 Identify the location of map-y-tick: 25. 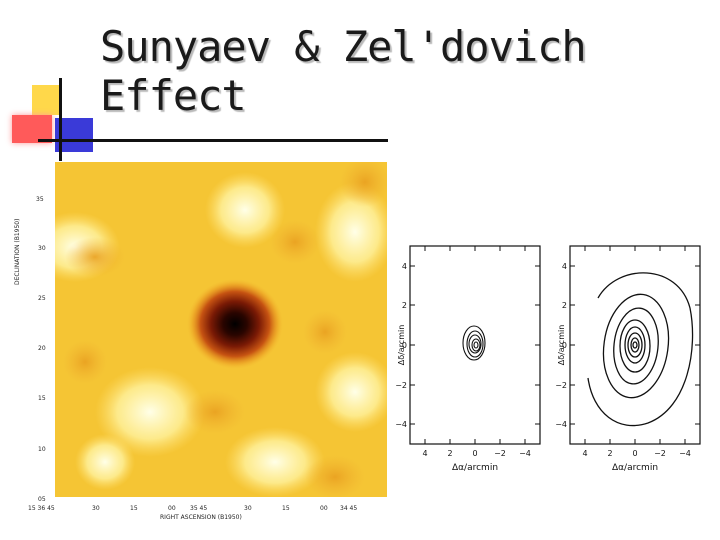
(42, 298).